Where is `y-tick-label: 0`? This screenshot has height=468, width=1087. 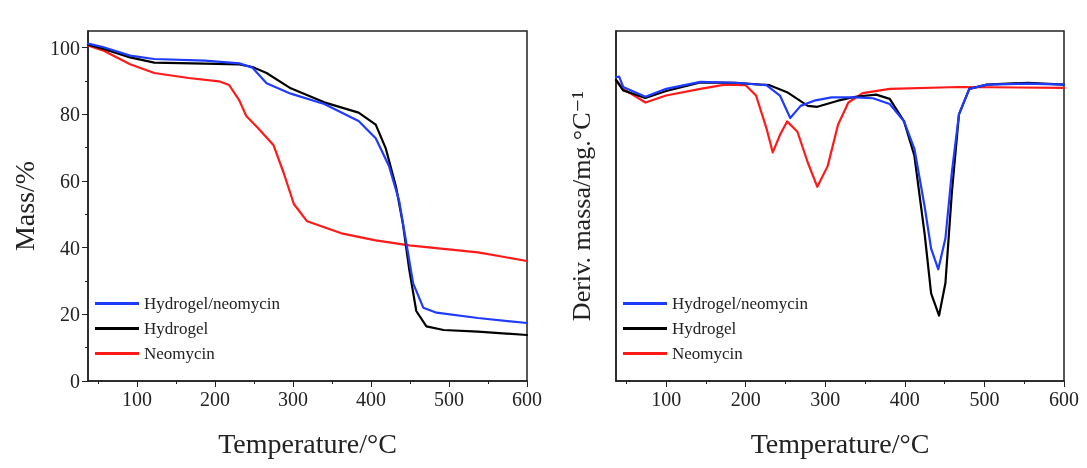
y-tick-label: 0 is located at coordinates (75, 381).